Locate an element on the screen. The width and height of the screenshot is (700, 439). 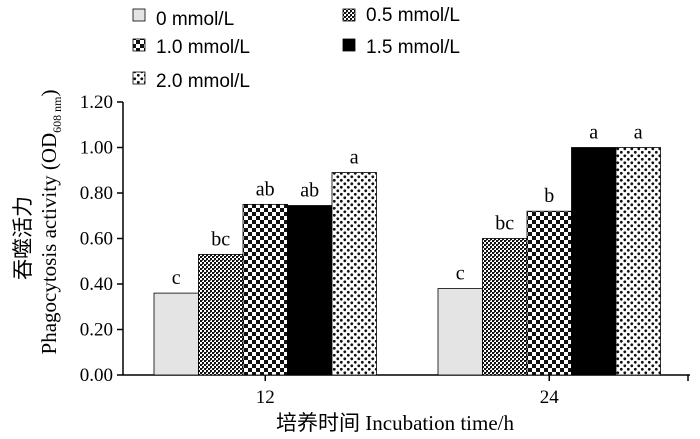
x-tick-label: 24 is located at coordinates (550, 397).